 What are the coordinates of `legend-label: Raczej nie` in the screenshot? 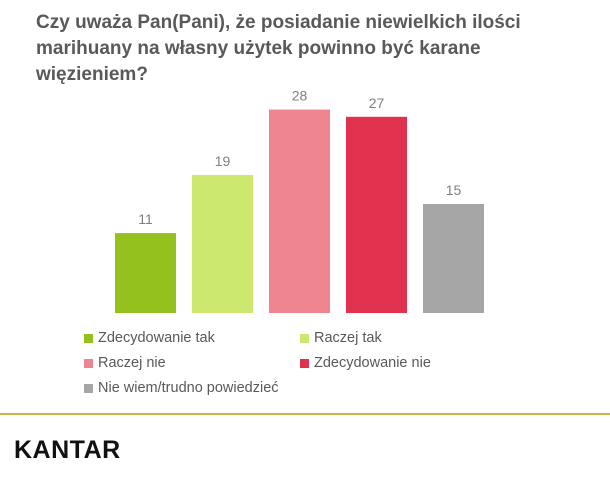 It's located at (132, 363).